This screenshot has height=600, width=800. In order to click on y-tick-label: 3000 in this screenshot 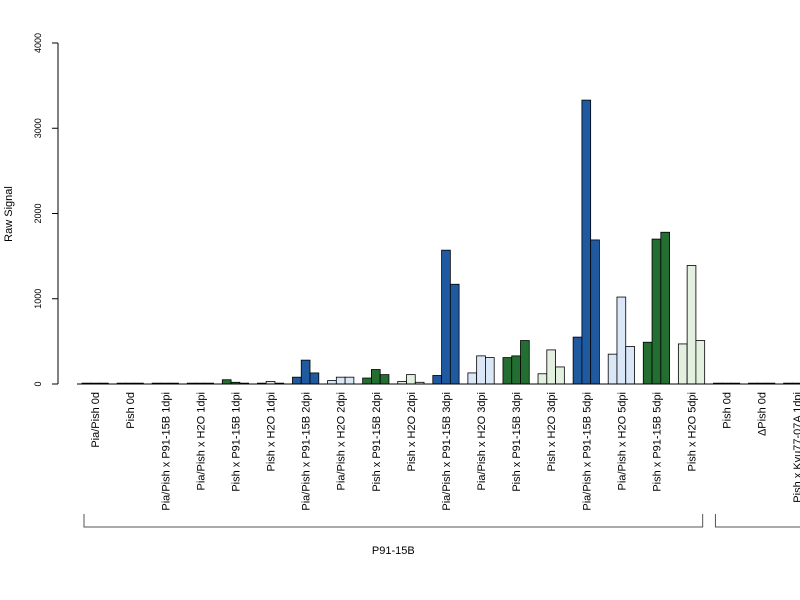, I will do `click(38, 128)`.